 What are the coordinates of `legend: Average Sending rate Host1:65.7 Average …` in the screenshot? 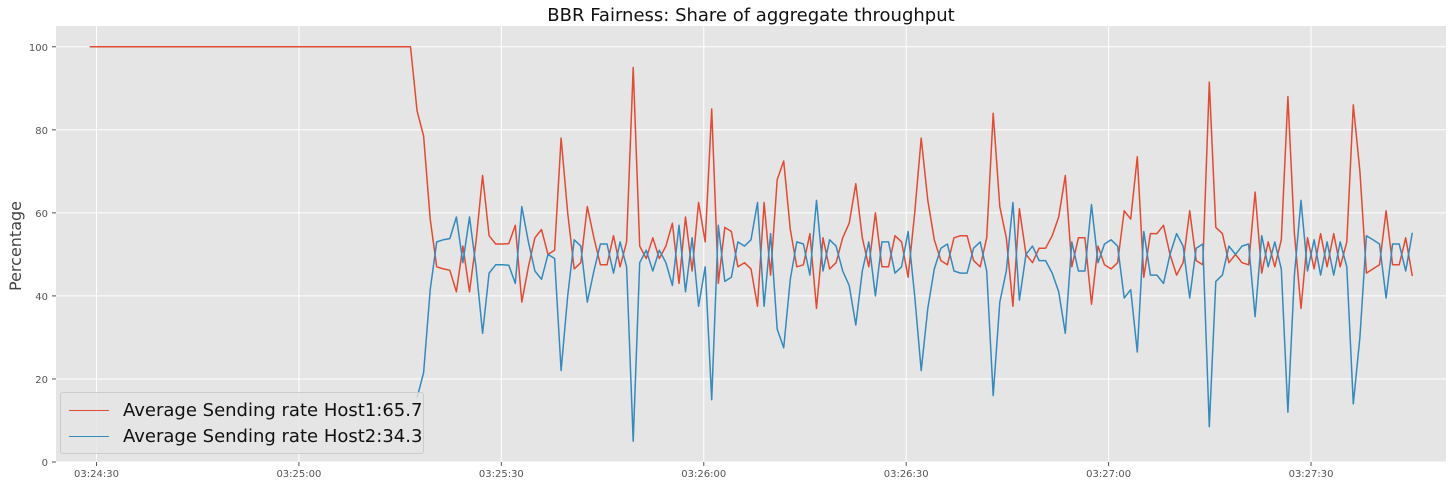 It's located at (242, 423).